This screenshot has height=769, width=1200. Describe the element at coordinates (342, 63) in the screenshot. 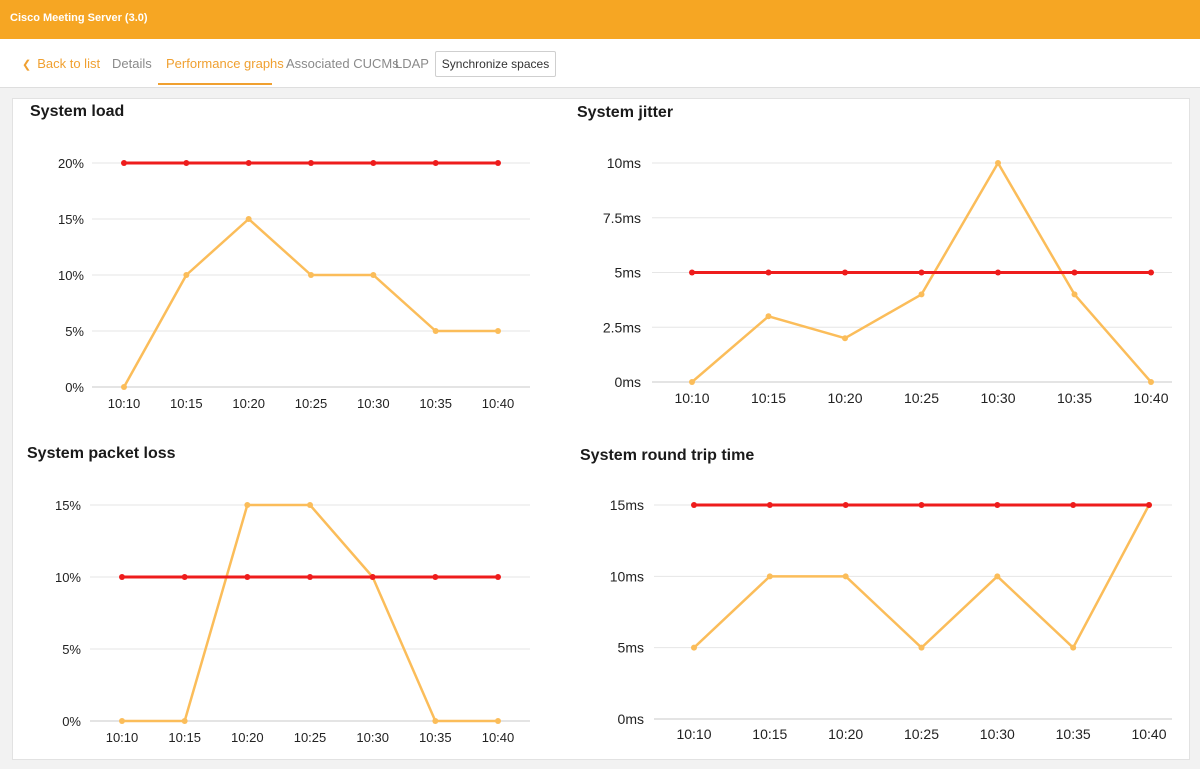

I see `tab-associated-cucms: Associated CUCMs` at that location.